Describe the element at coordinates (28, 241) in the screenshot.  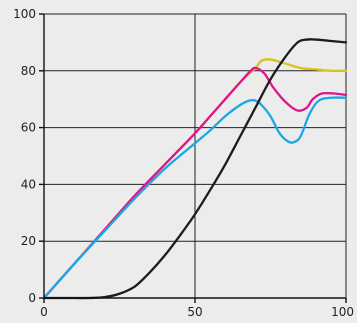
I see `y-tick-label-20: 20` at that location.